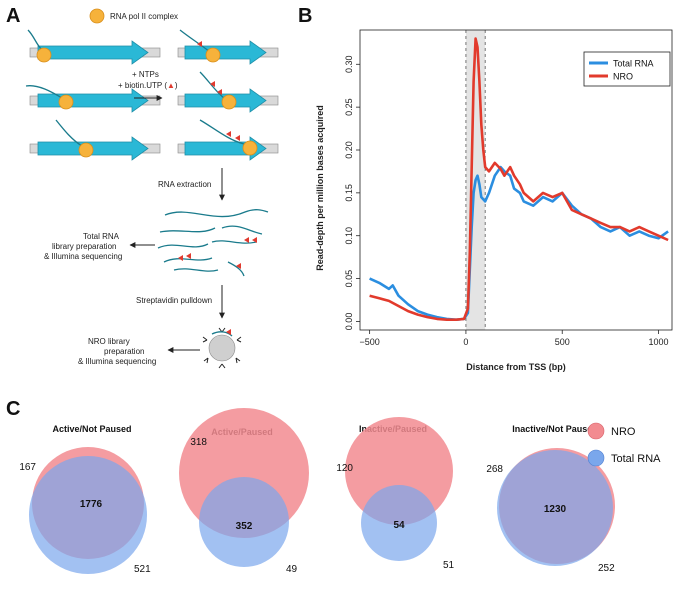 This screenshot has height=589, width=700. What do you see at coordinates (305, 16) in the screenshot?
I see `panel-b-letter: B` at bounding box center [305, 16].